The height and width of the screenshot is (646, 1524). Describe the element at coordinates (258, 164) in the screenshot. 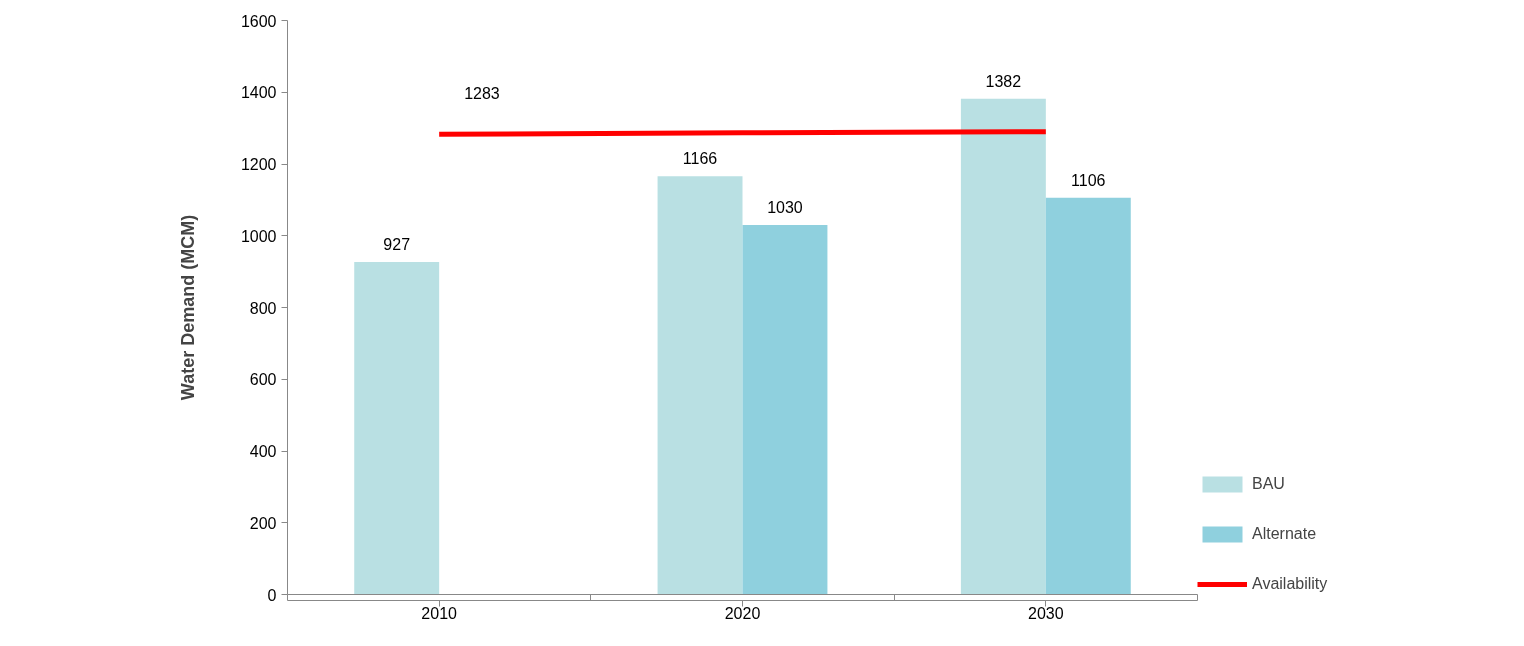

I see `y-tick-label: 1200` at that location.